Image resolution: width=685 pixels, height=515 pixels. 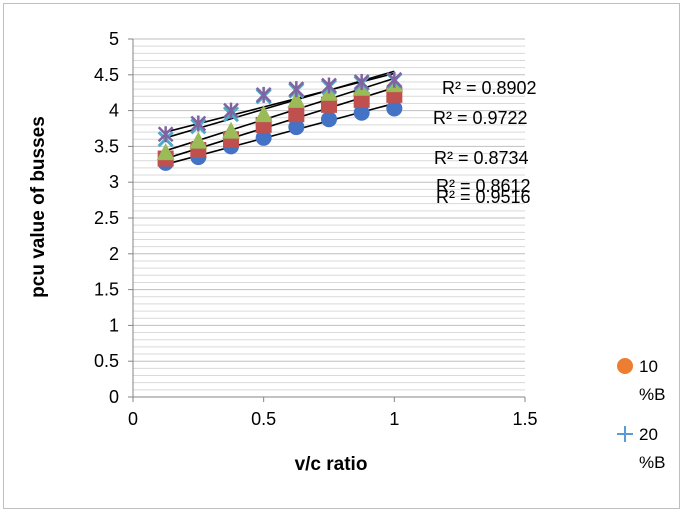 What do you see at coordinates (114, 39) in the screenshot?
I see `y-tick-label: 5` at bounding box center [114, 39].